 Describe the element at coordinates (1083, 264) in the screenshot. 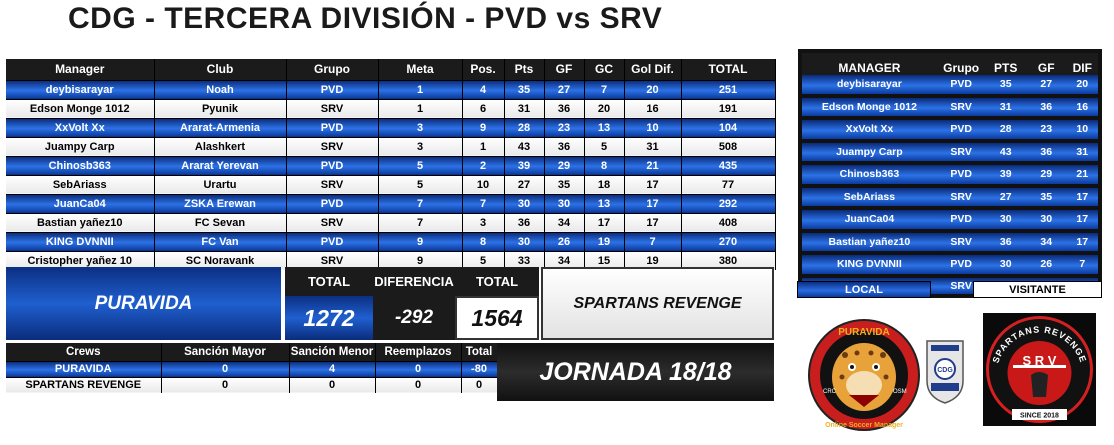

I see `table-cell-dif: 7` at that location.